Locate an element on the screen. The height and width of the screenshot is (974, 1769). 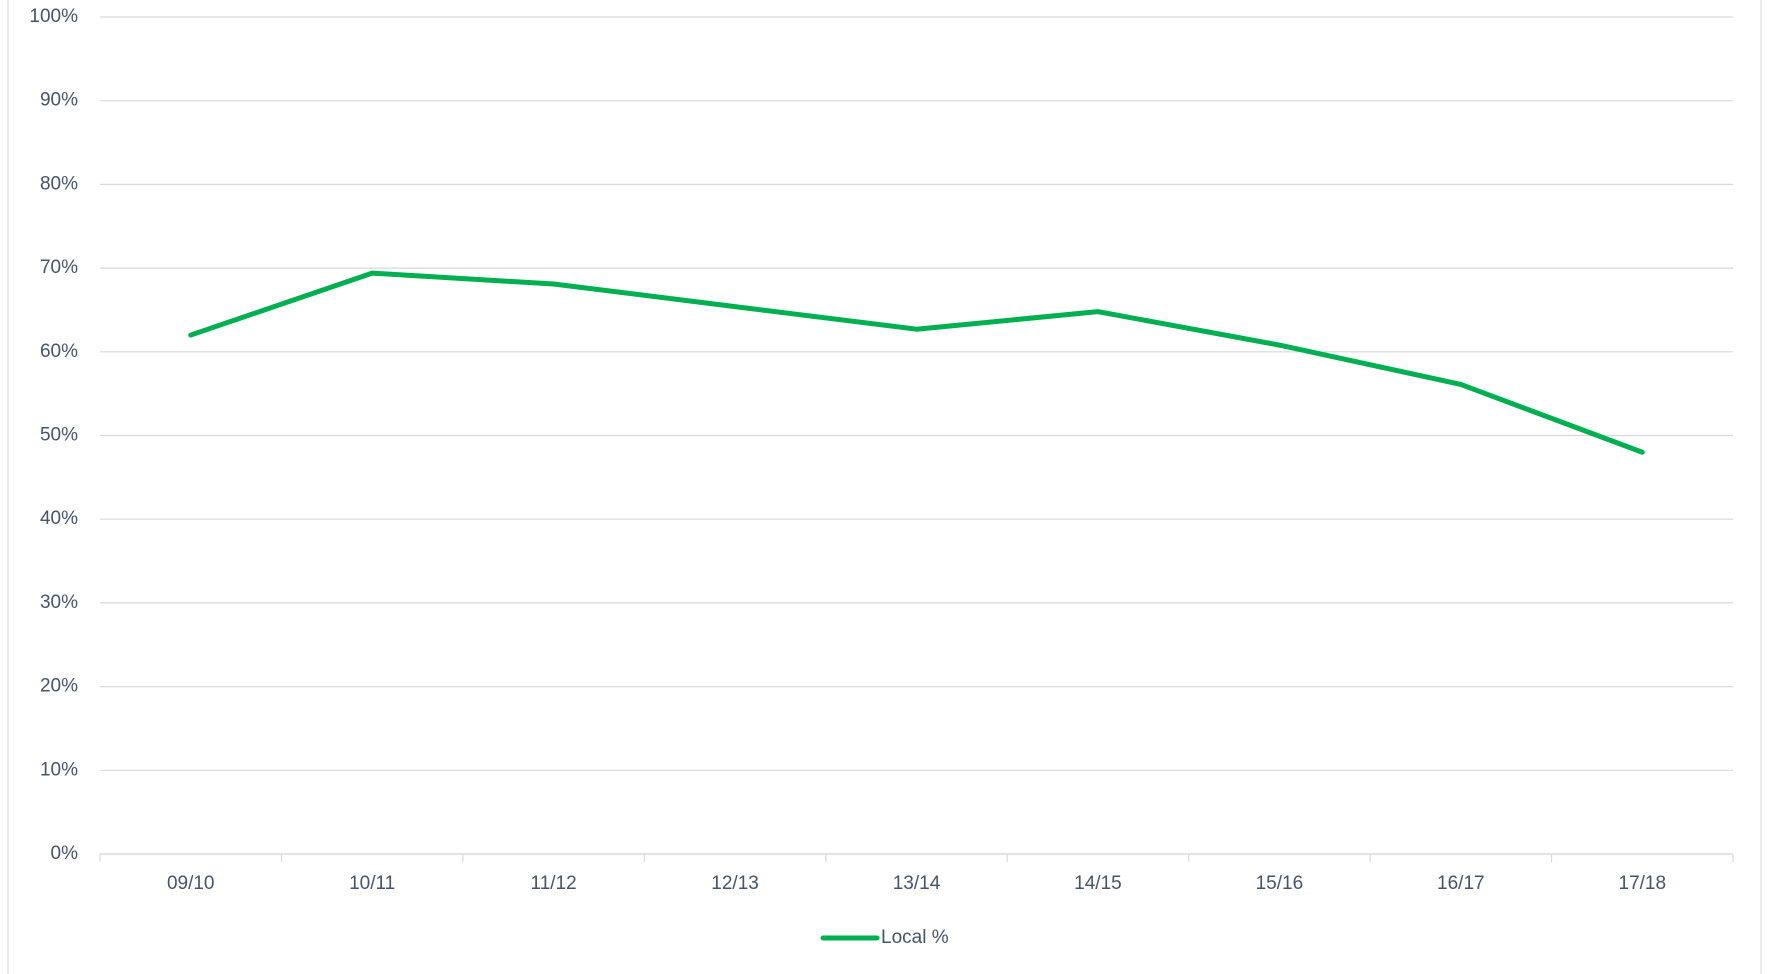
y-tick-label: 60% is located at coordinates (59, 351).